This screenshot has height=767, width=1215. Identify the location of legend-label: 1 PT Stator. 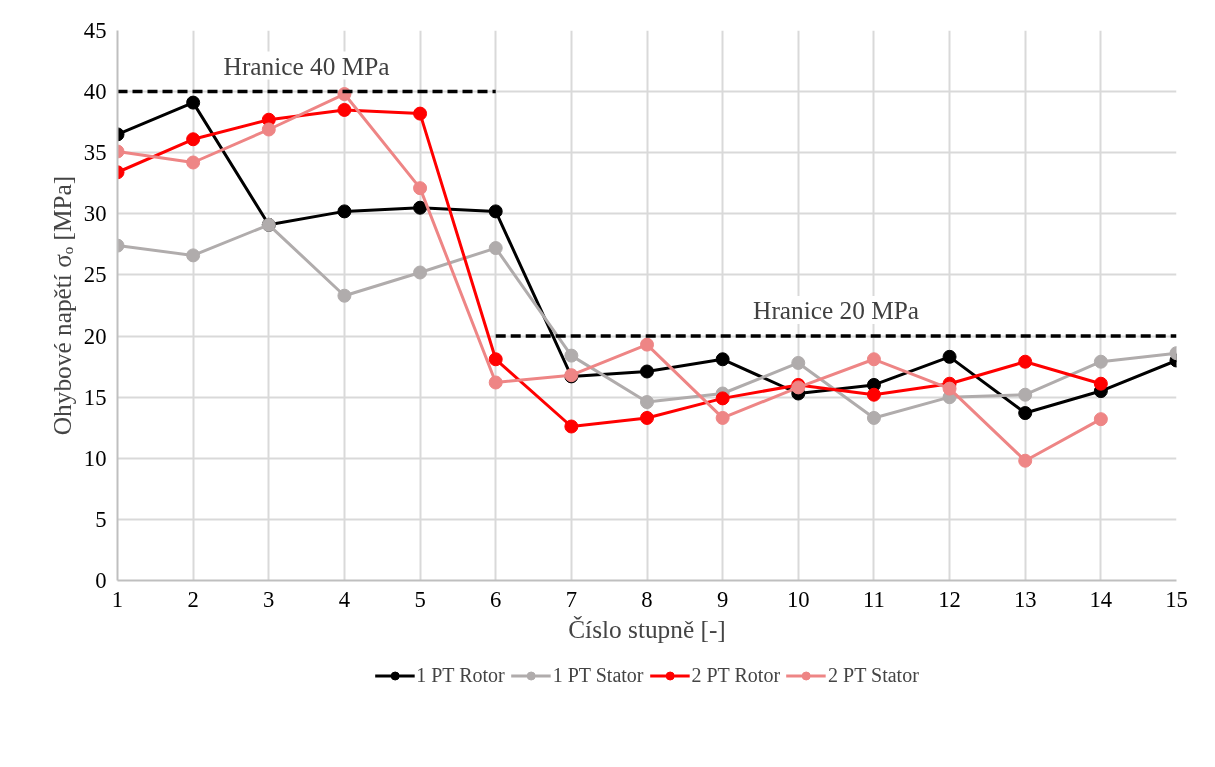
(598, 675).